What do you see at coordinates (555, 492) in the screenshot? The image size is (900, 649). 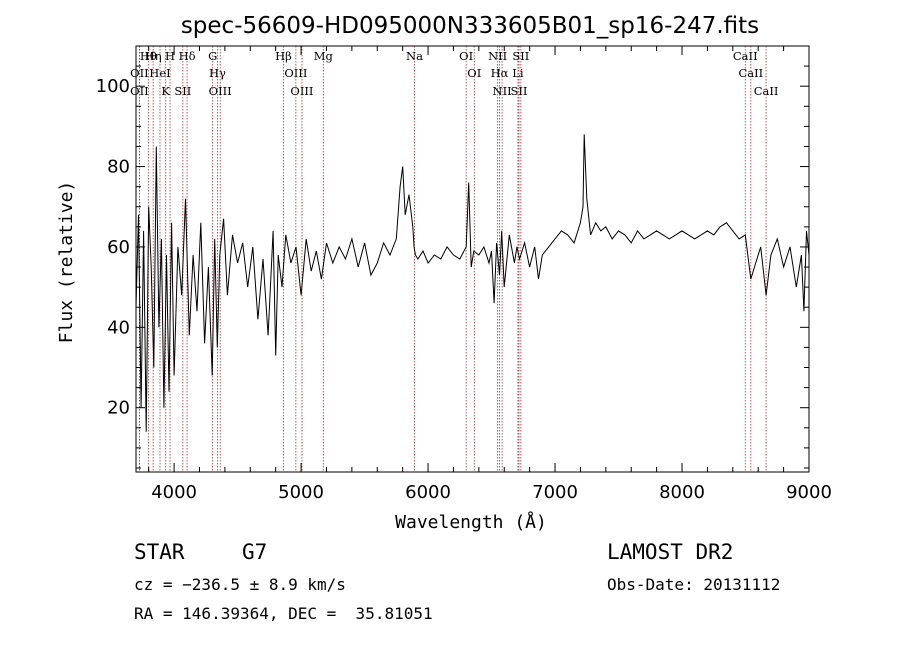 I see `x-tick-label: 7000` at bounding box center [555, 492].